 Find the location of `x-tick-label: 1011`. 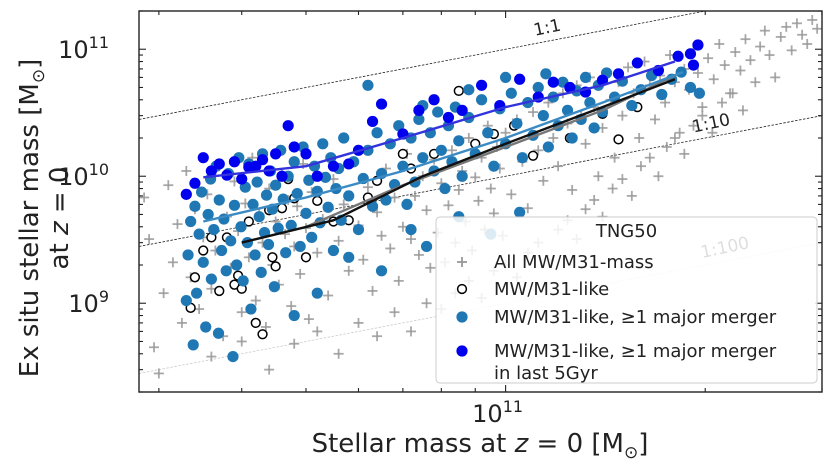

x-tick-label: 1011 is located at coordinates (497, 412).